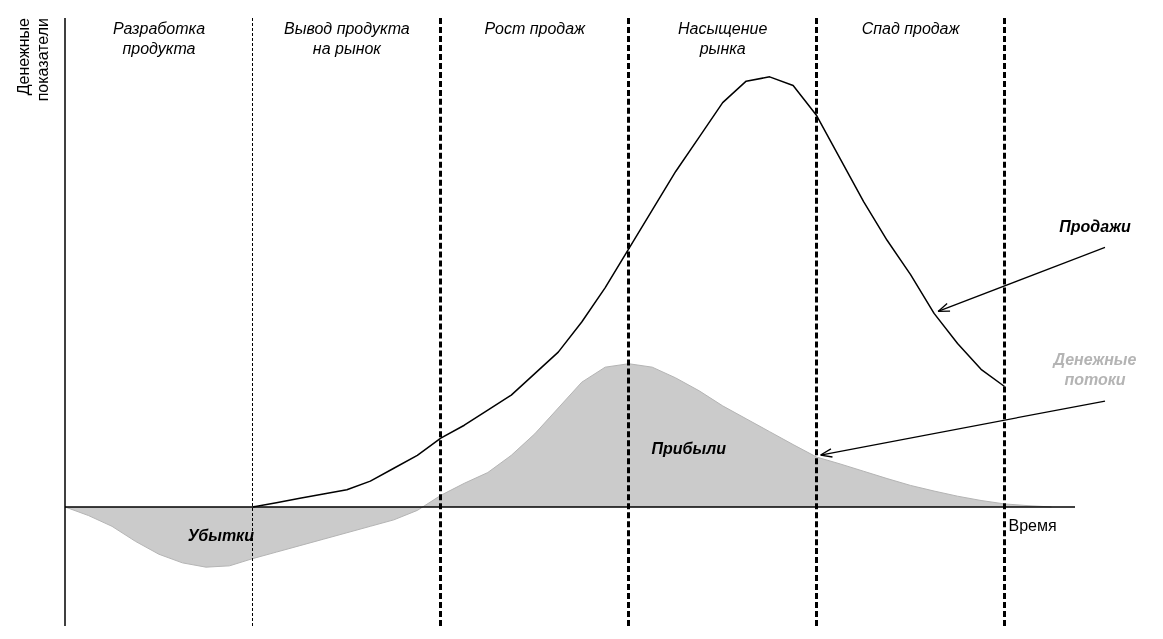 This screenshot has width=1163, height=639. What do you see at coordinates (1095, 226) in the screenshot?
I see `text: Продажи` at bounding box center [1095, 226].